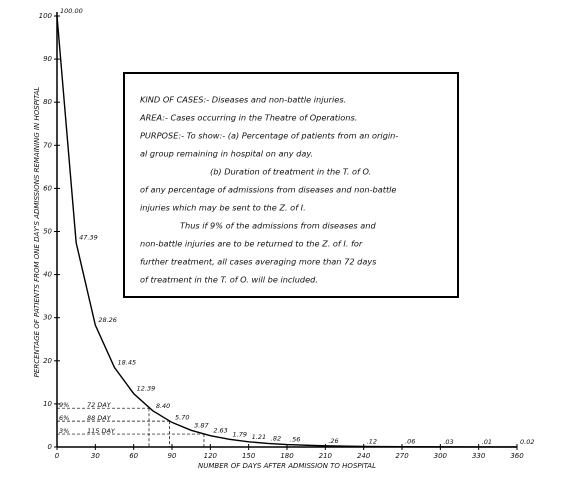  What do you see at coordinates (47, 318) in the screenshot?
I see `y-tick-label: 30` at bounding box center [47, 318].